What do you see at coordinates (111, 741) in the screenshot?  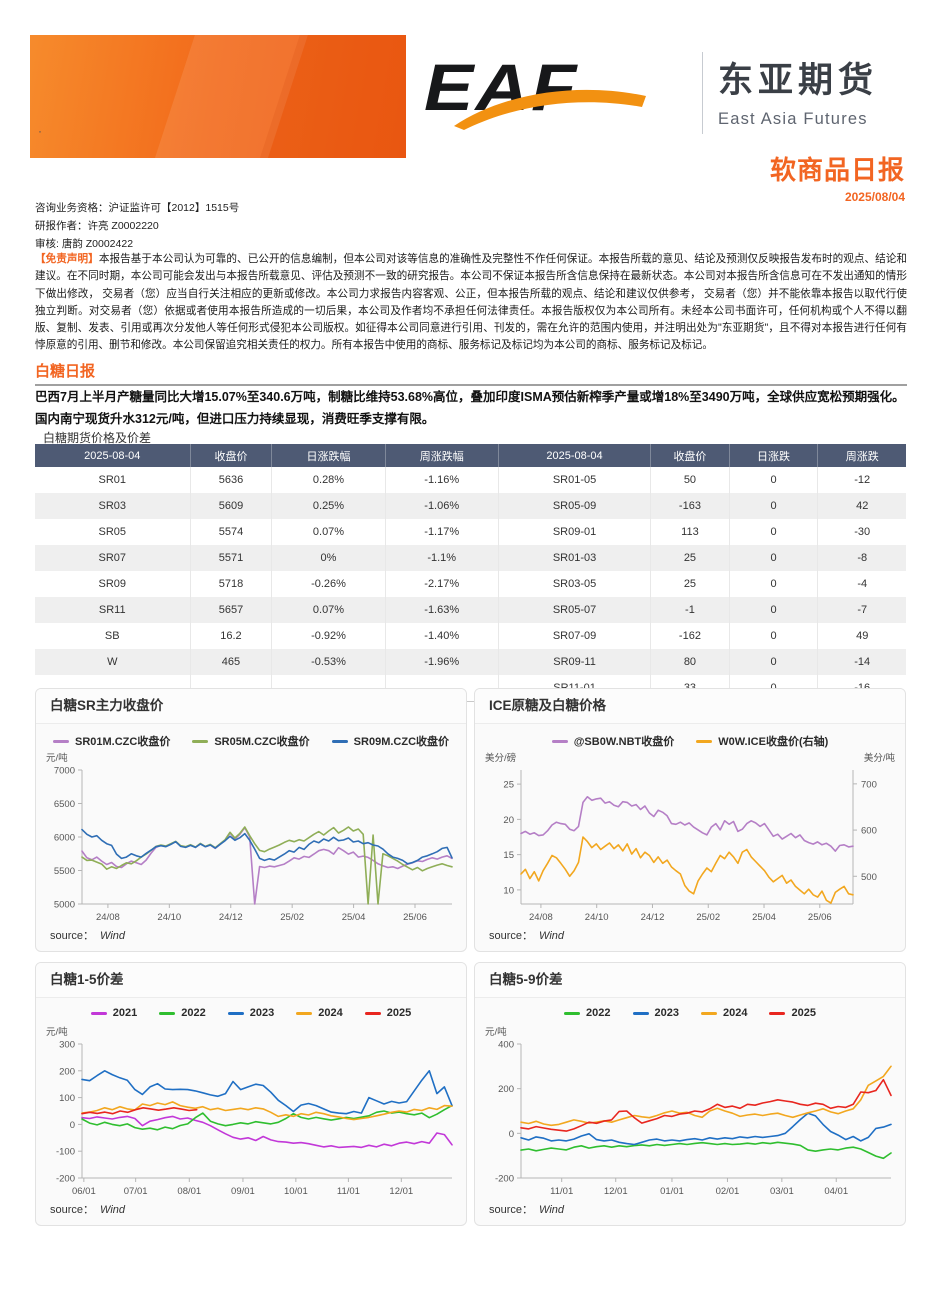 I see `legend-item: SR01M.CZC收盘价` at bounding box center [111, 741].